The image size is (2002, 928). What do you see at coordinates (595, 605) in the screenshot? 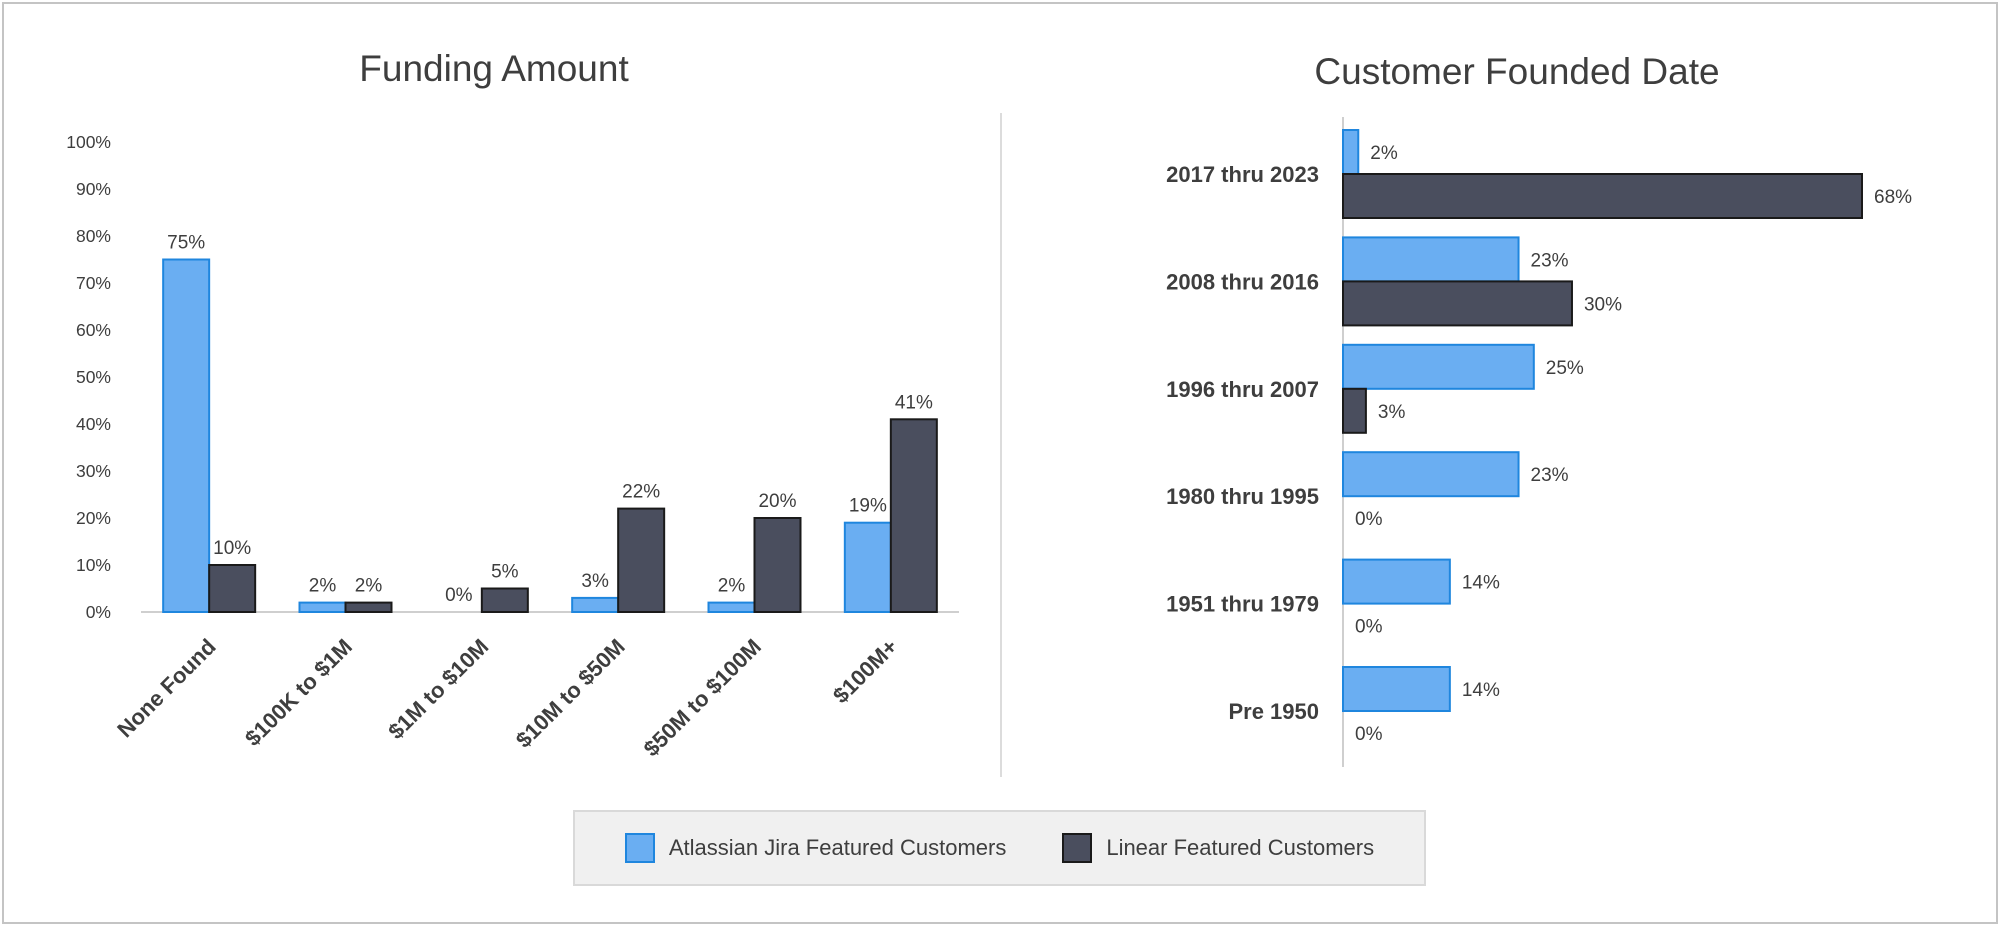
I see `funding-bar-jira-10m-to-50m` at bounding box center [595, 605].